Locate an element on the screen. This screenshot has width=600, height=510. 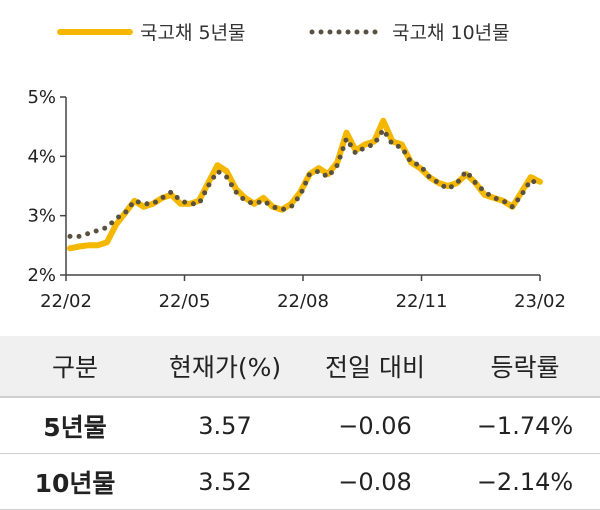
table-row: 5년물 3.57 −0.06 −1.74% is located at coordinates (300, 425).